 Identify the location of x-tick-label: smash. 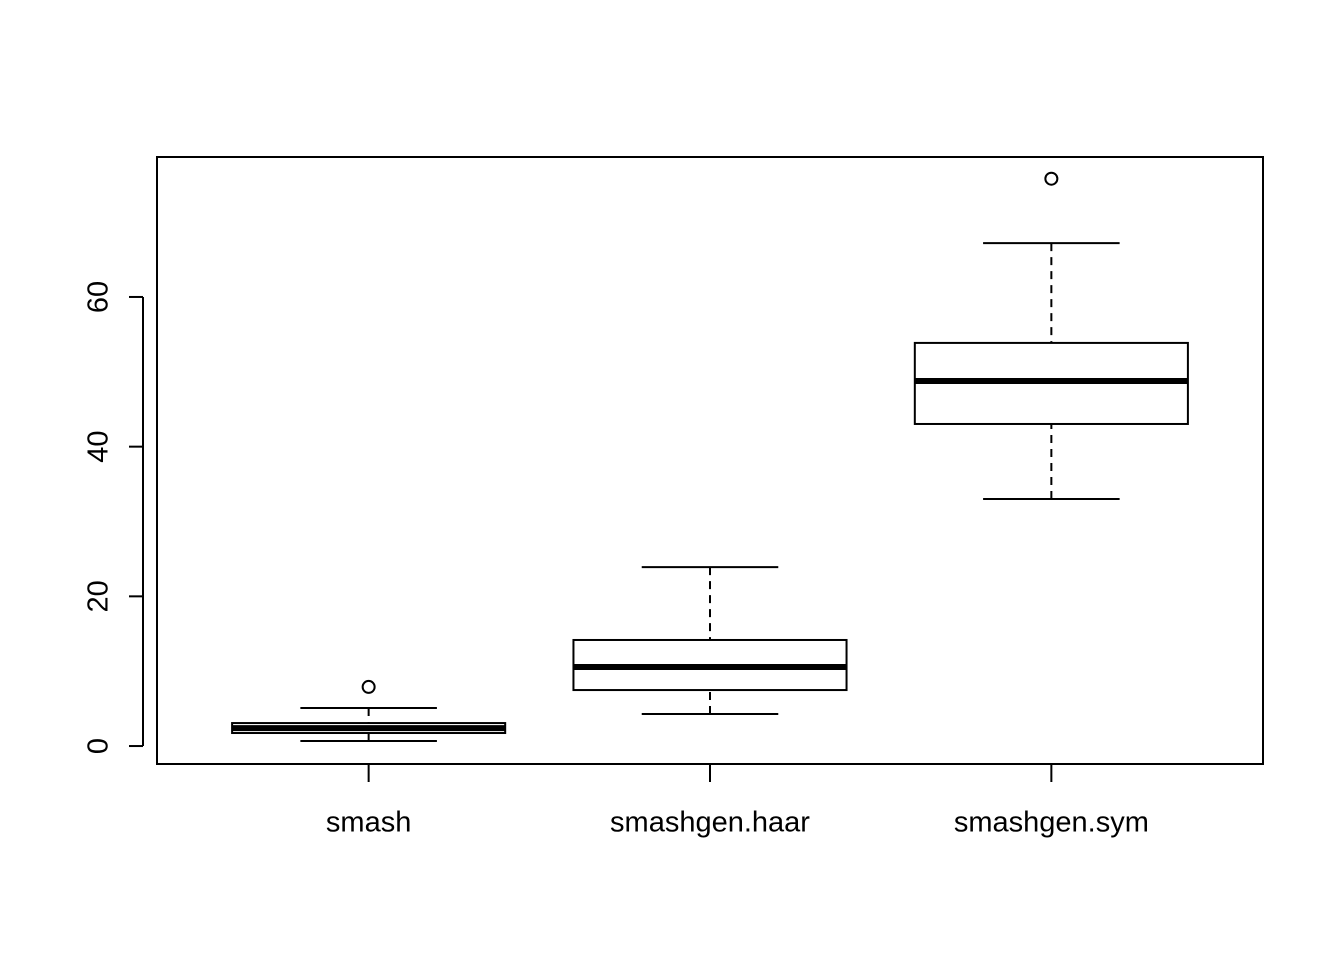
(368, 823).